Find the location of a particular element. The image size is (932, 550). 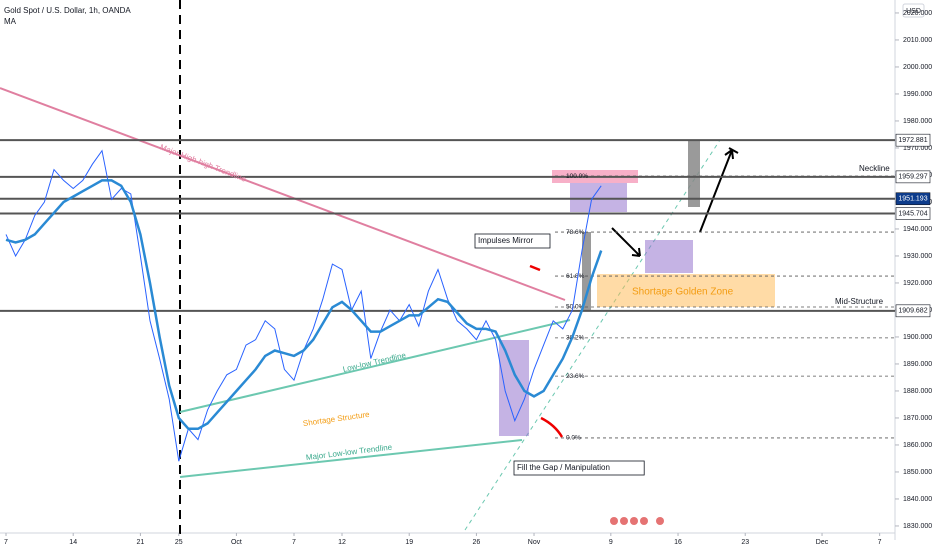

x-tick-label: 16 is located at coordinates (678, 542).